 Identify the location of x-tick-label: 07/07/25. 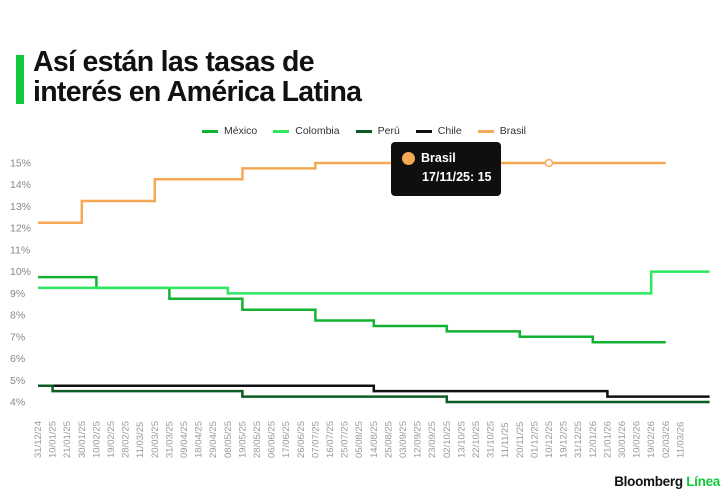
(315, 439).